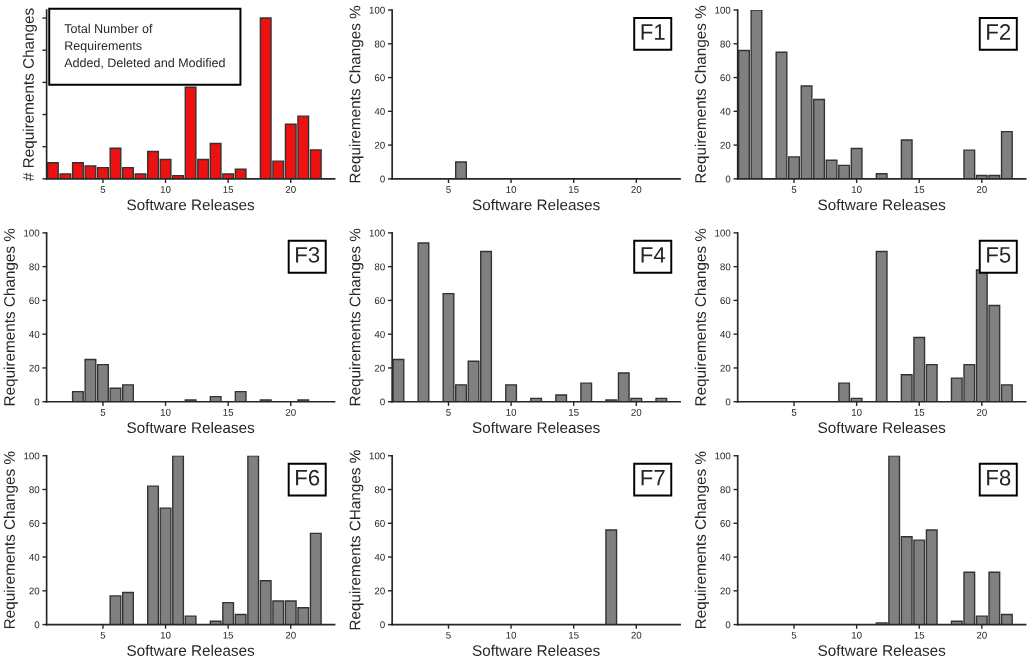  Describe the element at coordinates (999, 255) in the screenshot. I see `chart-title: F5` at that location.